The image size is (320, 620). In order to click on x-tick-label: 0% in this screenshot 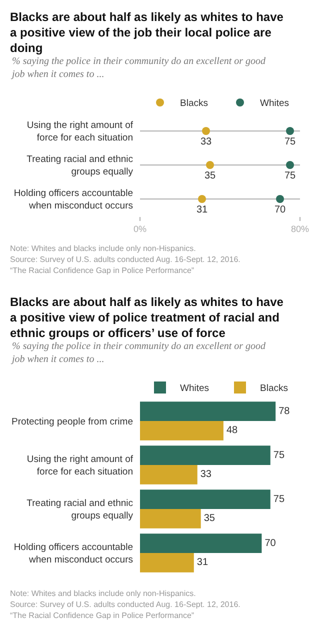, I will do `click(140, 229)`.